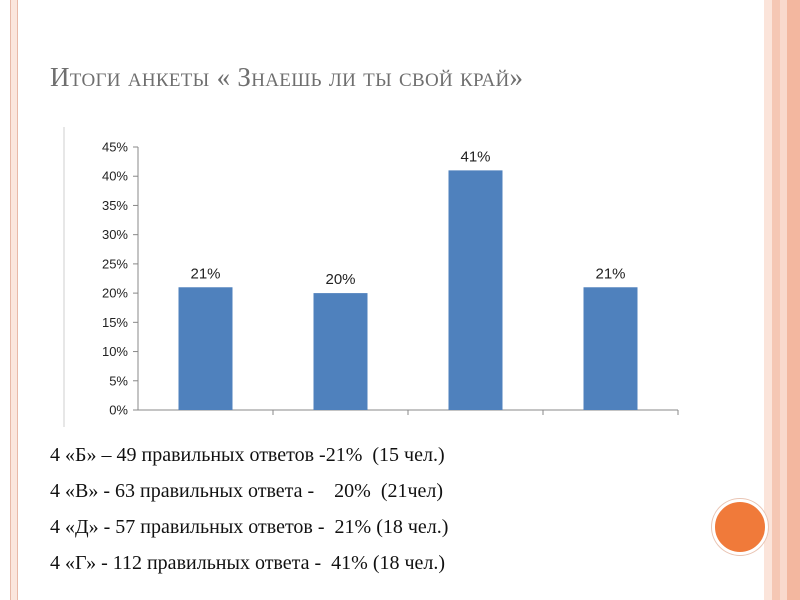 This screenshot has height=600, width=800. I want to click on bar-data-label: 41%, so click(475, 156).